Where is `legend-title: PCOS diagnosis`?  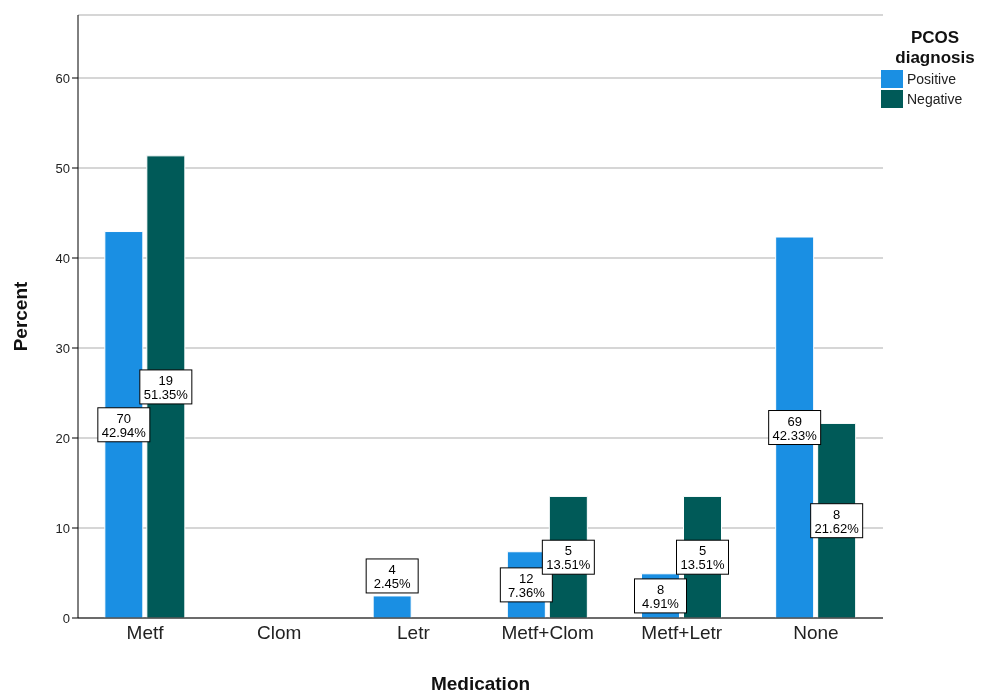
legend-title: PCOS diagnosis is located at coordinates (935, 48).